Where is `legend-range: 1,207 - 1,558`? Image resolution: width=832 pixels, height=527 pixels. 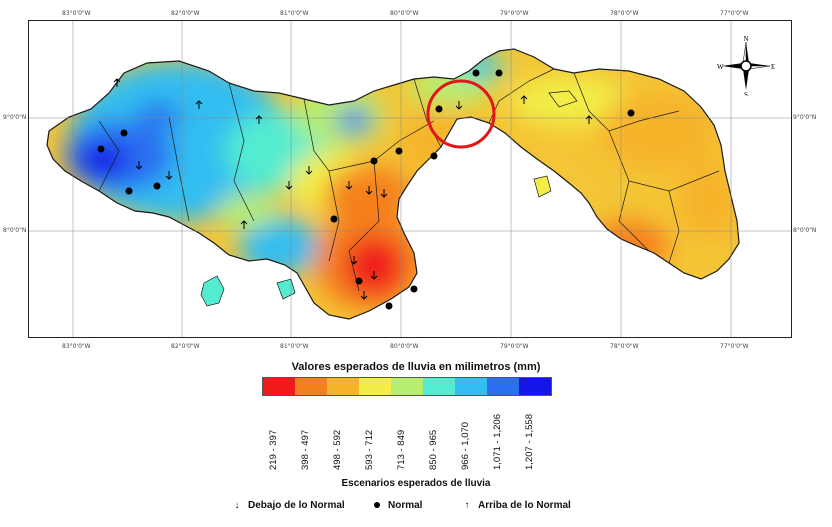
legend-range: 1,207 - 1,558 is located at coordinates (535, 435).